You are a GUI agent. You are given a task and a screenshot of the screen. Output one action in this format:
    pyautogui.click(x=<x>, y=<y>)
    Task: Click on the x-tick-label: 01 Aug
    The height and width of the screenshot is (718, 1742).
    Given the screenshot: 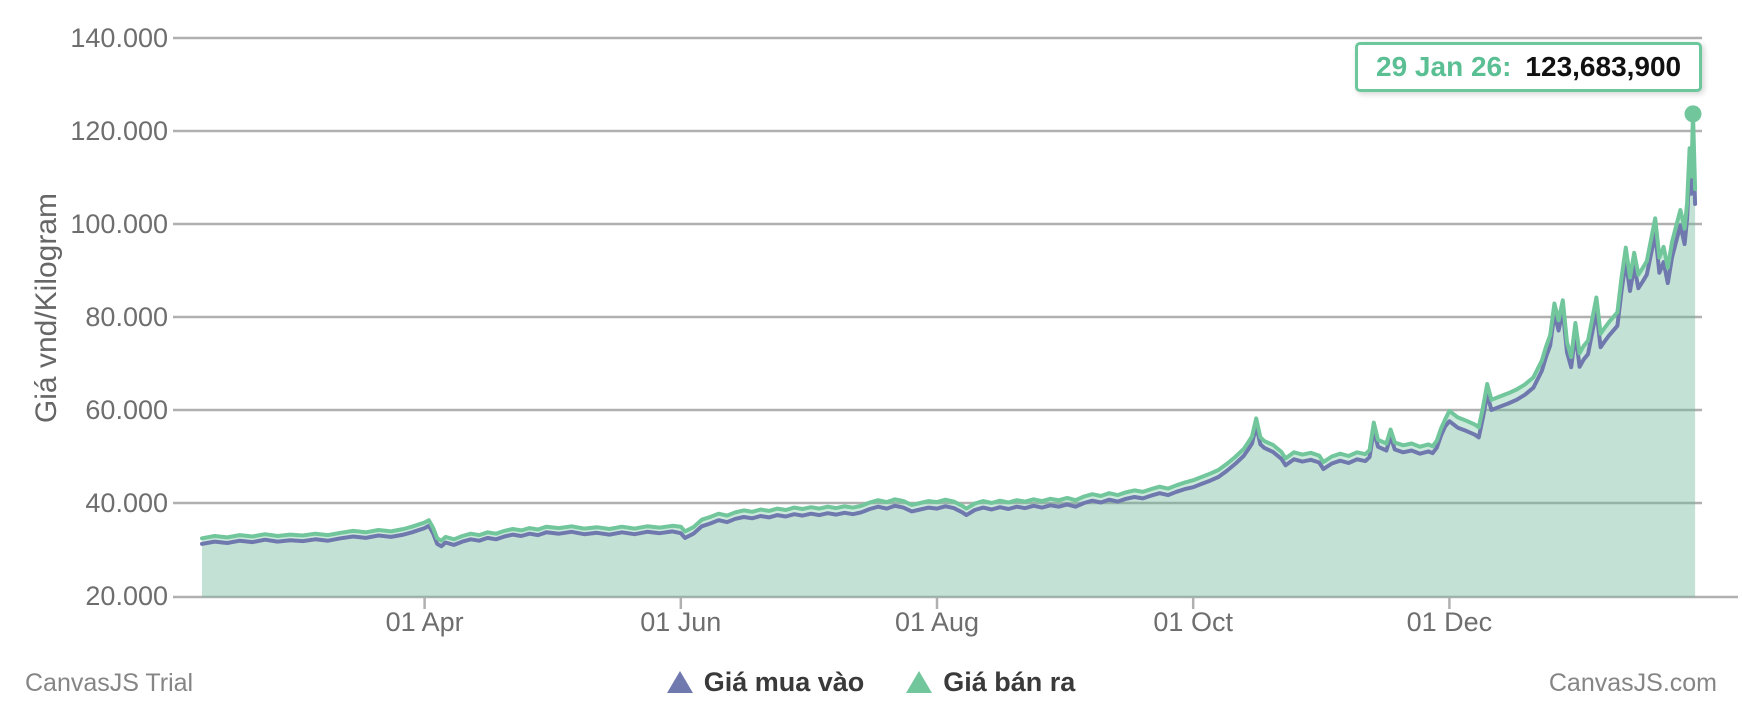 What is the action you would take?
    pyautogui.click(x=937, y=622)
    